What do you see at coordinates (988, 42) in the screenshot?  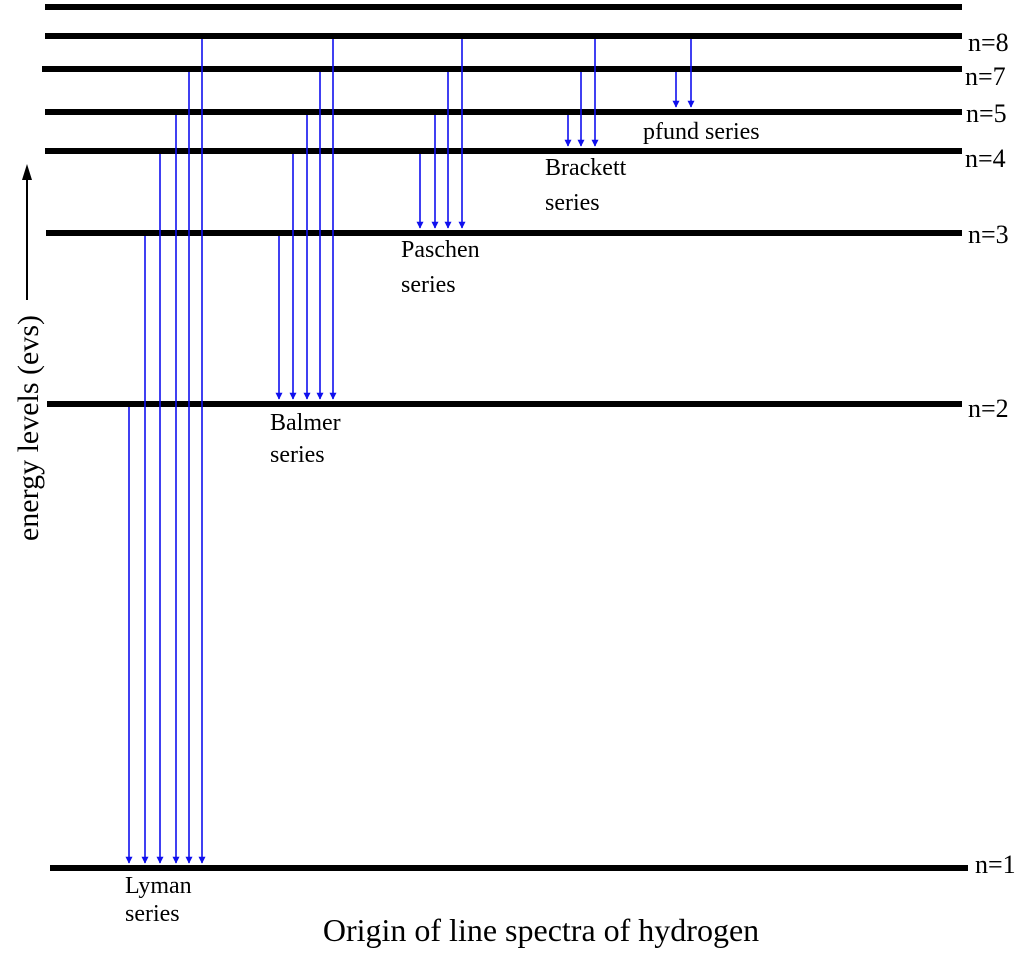 I see `energy-level-label-n8: n=8` at bounding box center [988, 42].